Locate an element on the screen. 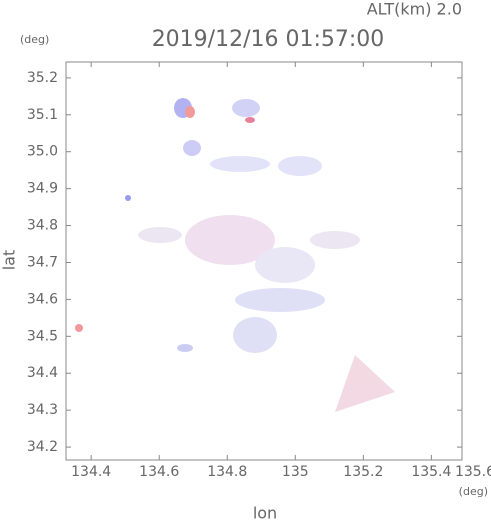  x-tick-label: 134.6 is located at coordinates (159, 472).